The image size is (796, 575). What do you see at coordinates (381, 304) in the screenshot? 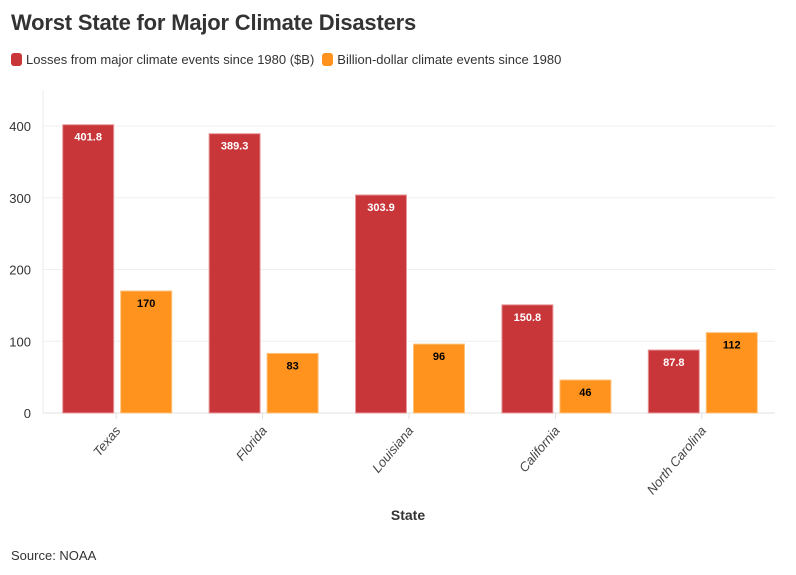
I see `bar-losses-louisiana` at bounding box center [381, 304].